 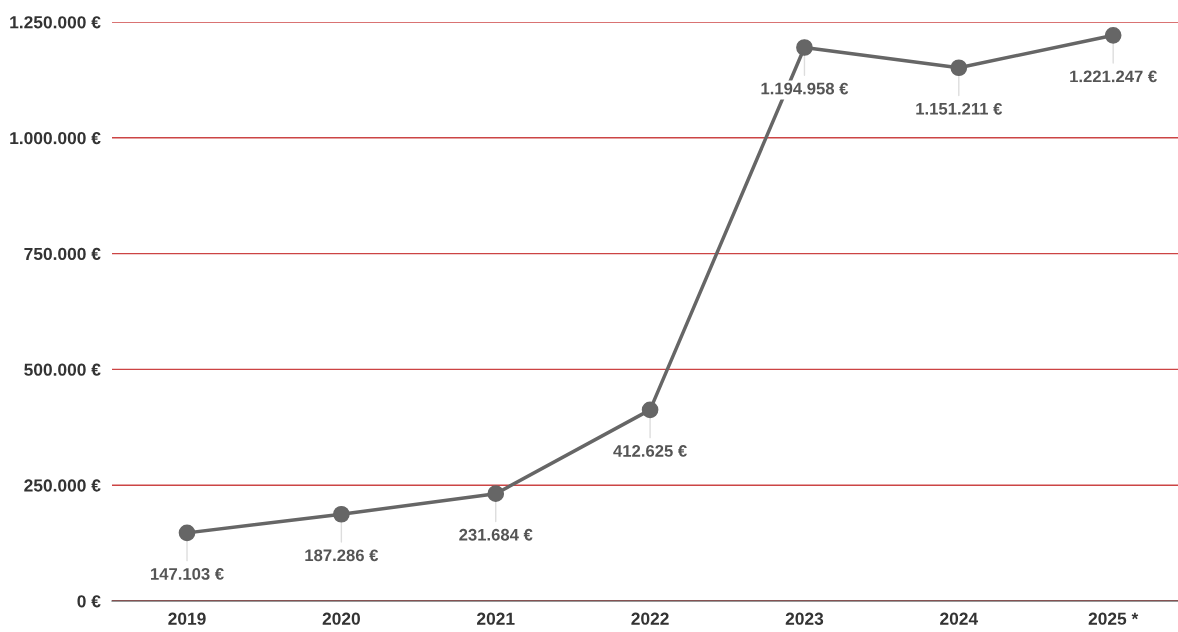 I want to click on x-tick-label: 2020, so click(x=341, y=618).